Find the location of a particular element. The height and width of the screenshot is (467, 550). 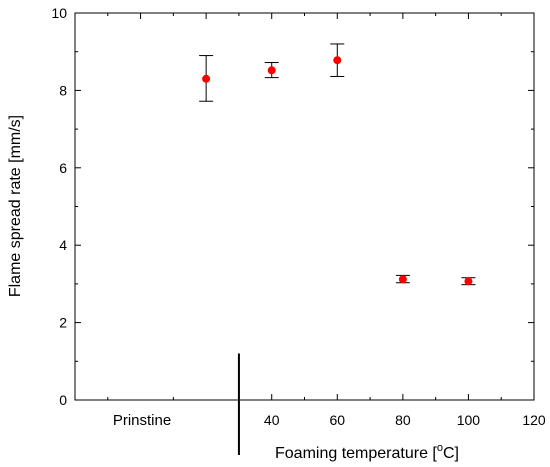

y-tick-label-6: 6 is located at coordinates (63, 168).